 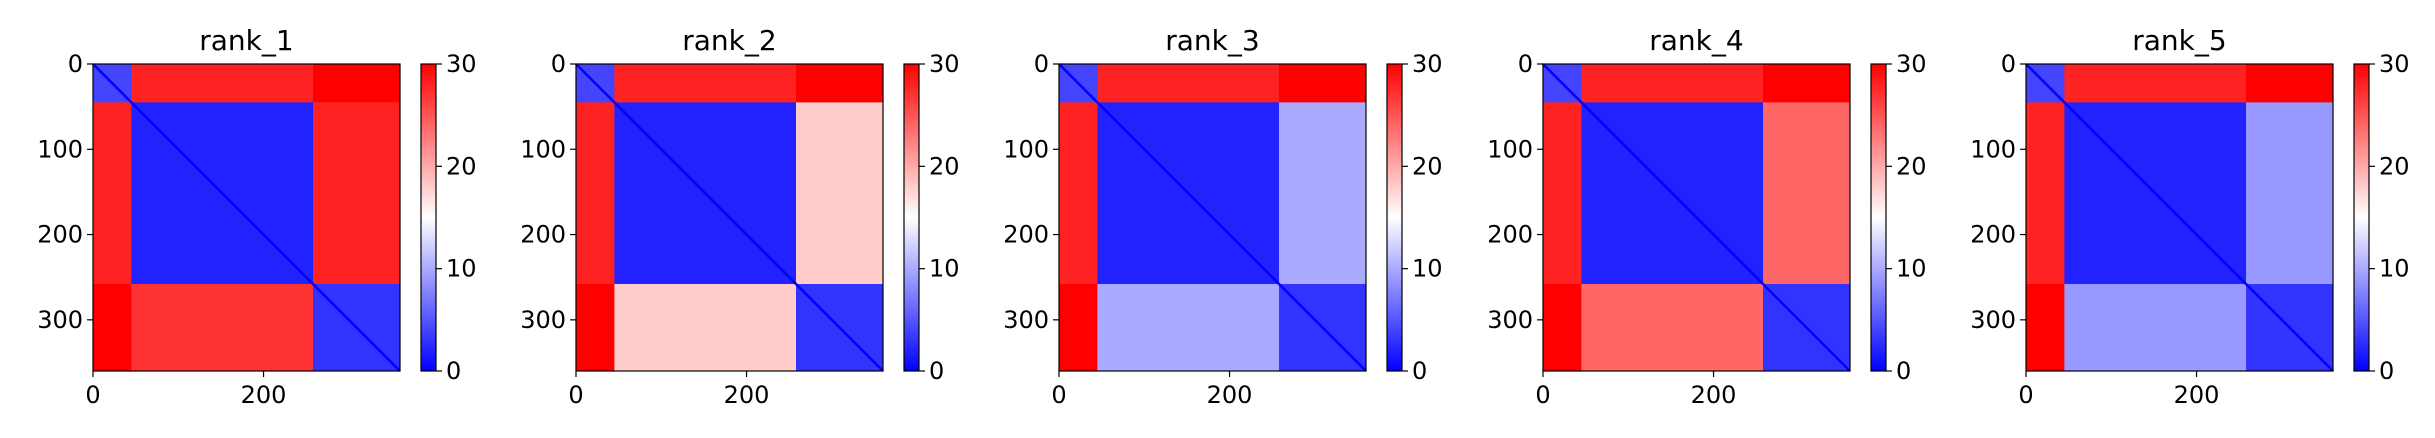 What do you see at coordinates (1212, 40) in the screenshot?
I see `panel-title: rank_3` at bounding box center [1212, 40].